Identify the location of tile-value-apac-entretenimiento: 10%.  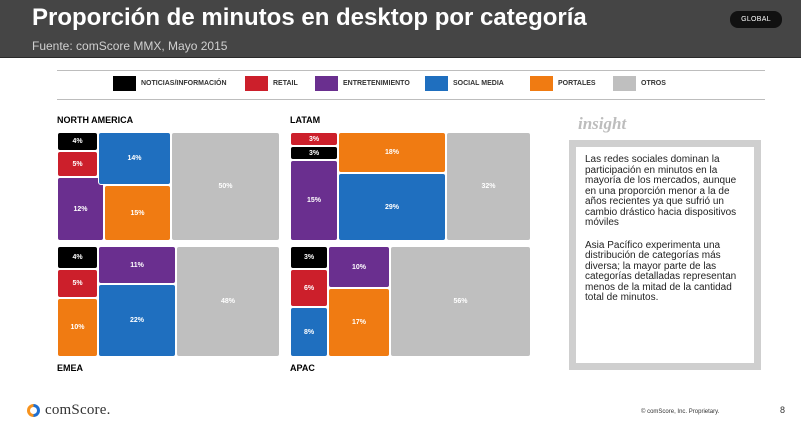
(358, 267).